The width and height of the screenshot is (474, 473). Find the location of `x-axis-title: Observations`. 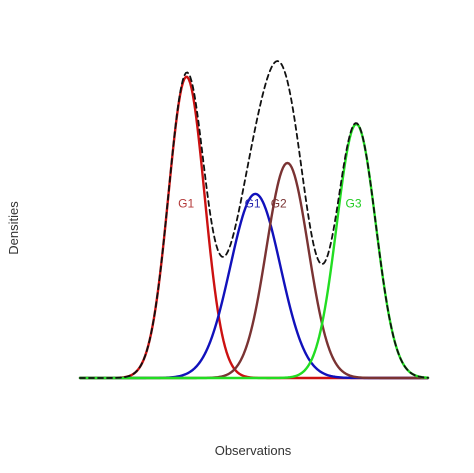

x-axis-title: Observations is located at coordinates (253, 450).